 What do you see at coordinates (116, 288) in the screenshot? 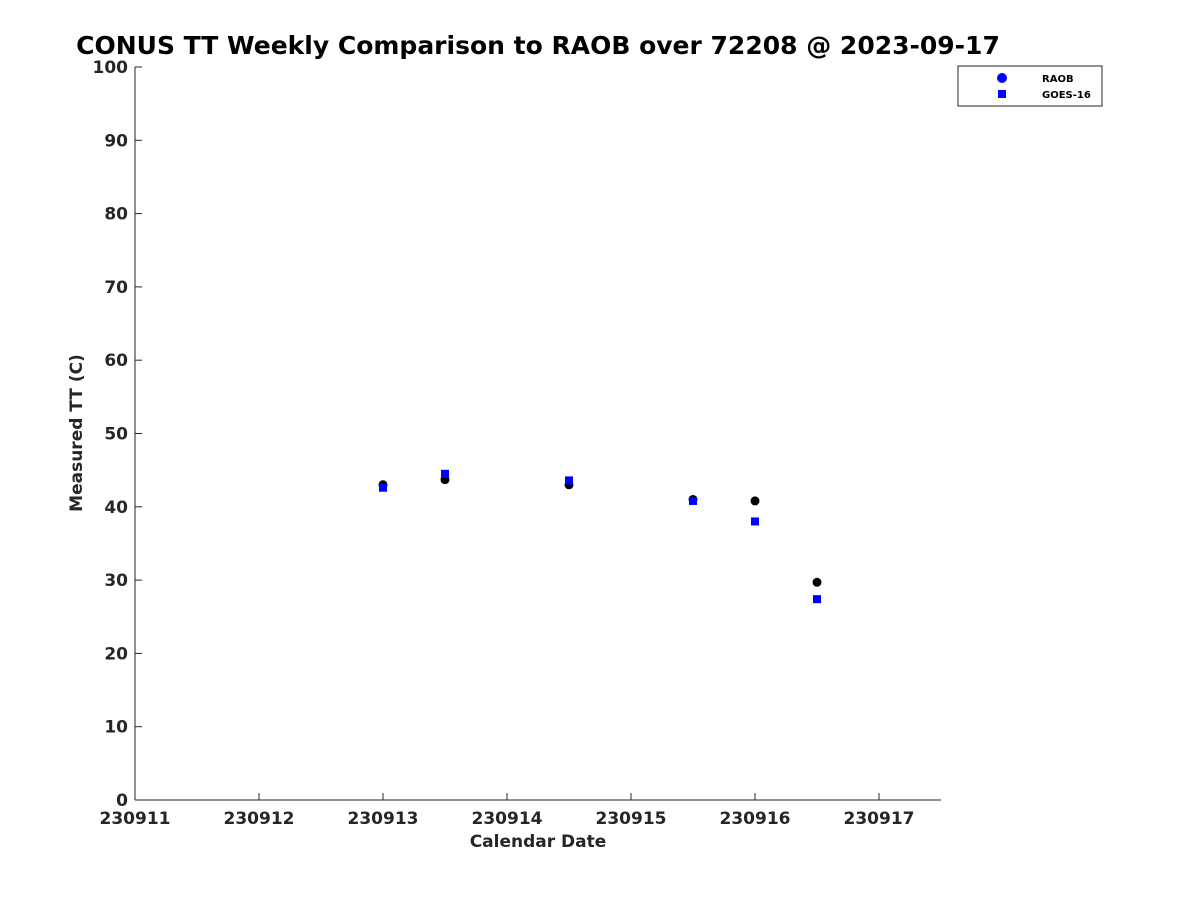
I see `y-tick-label: 70` at bounding box center [116, 288].